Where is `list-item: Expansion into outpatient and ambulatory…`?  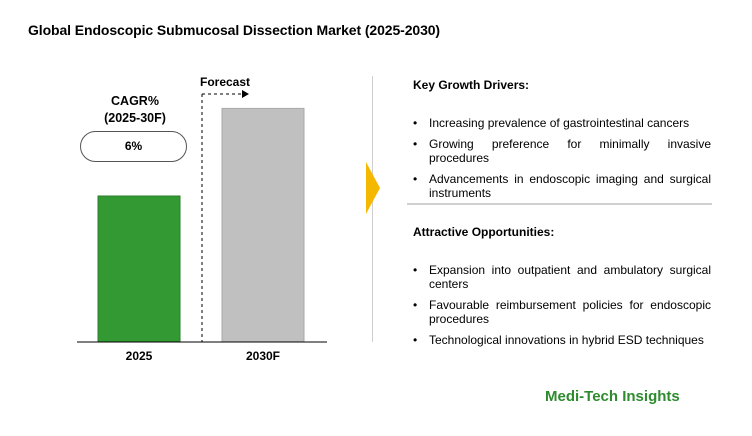
list-item: Expansion into outpatient and ambulatory… is located at coordinates (562, 277).